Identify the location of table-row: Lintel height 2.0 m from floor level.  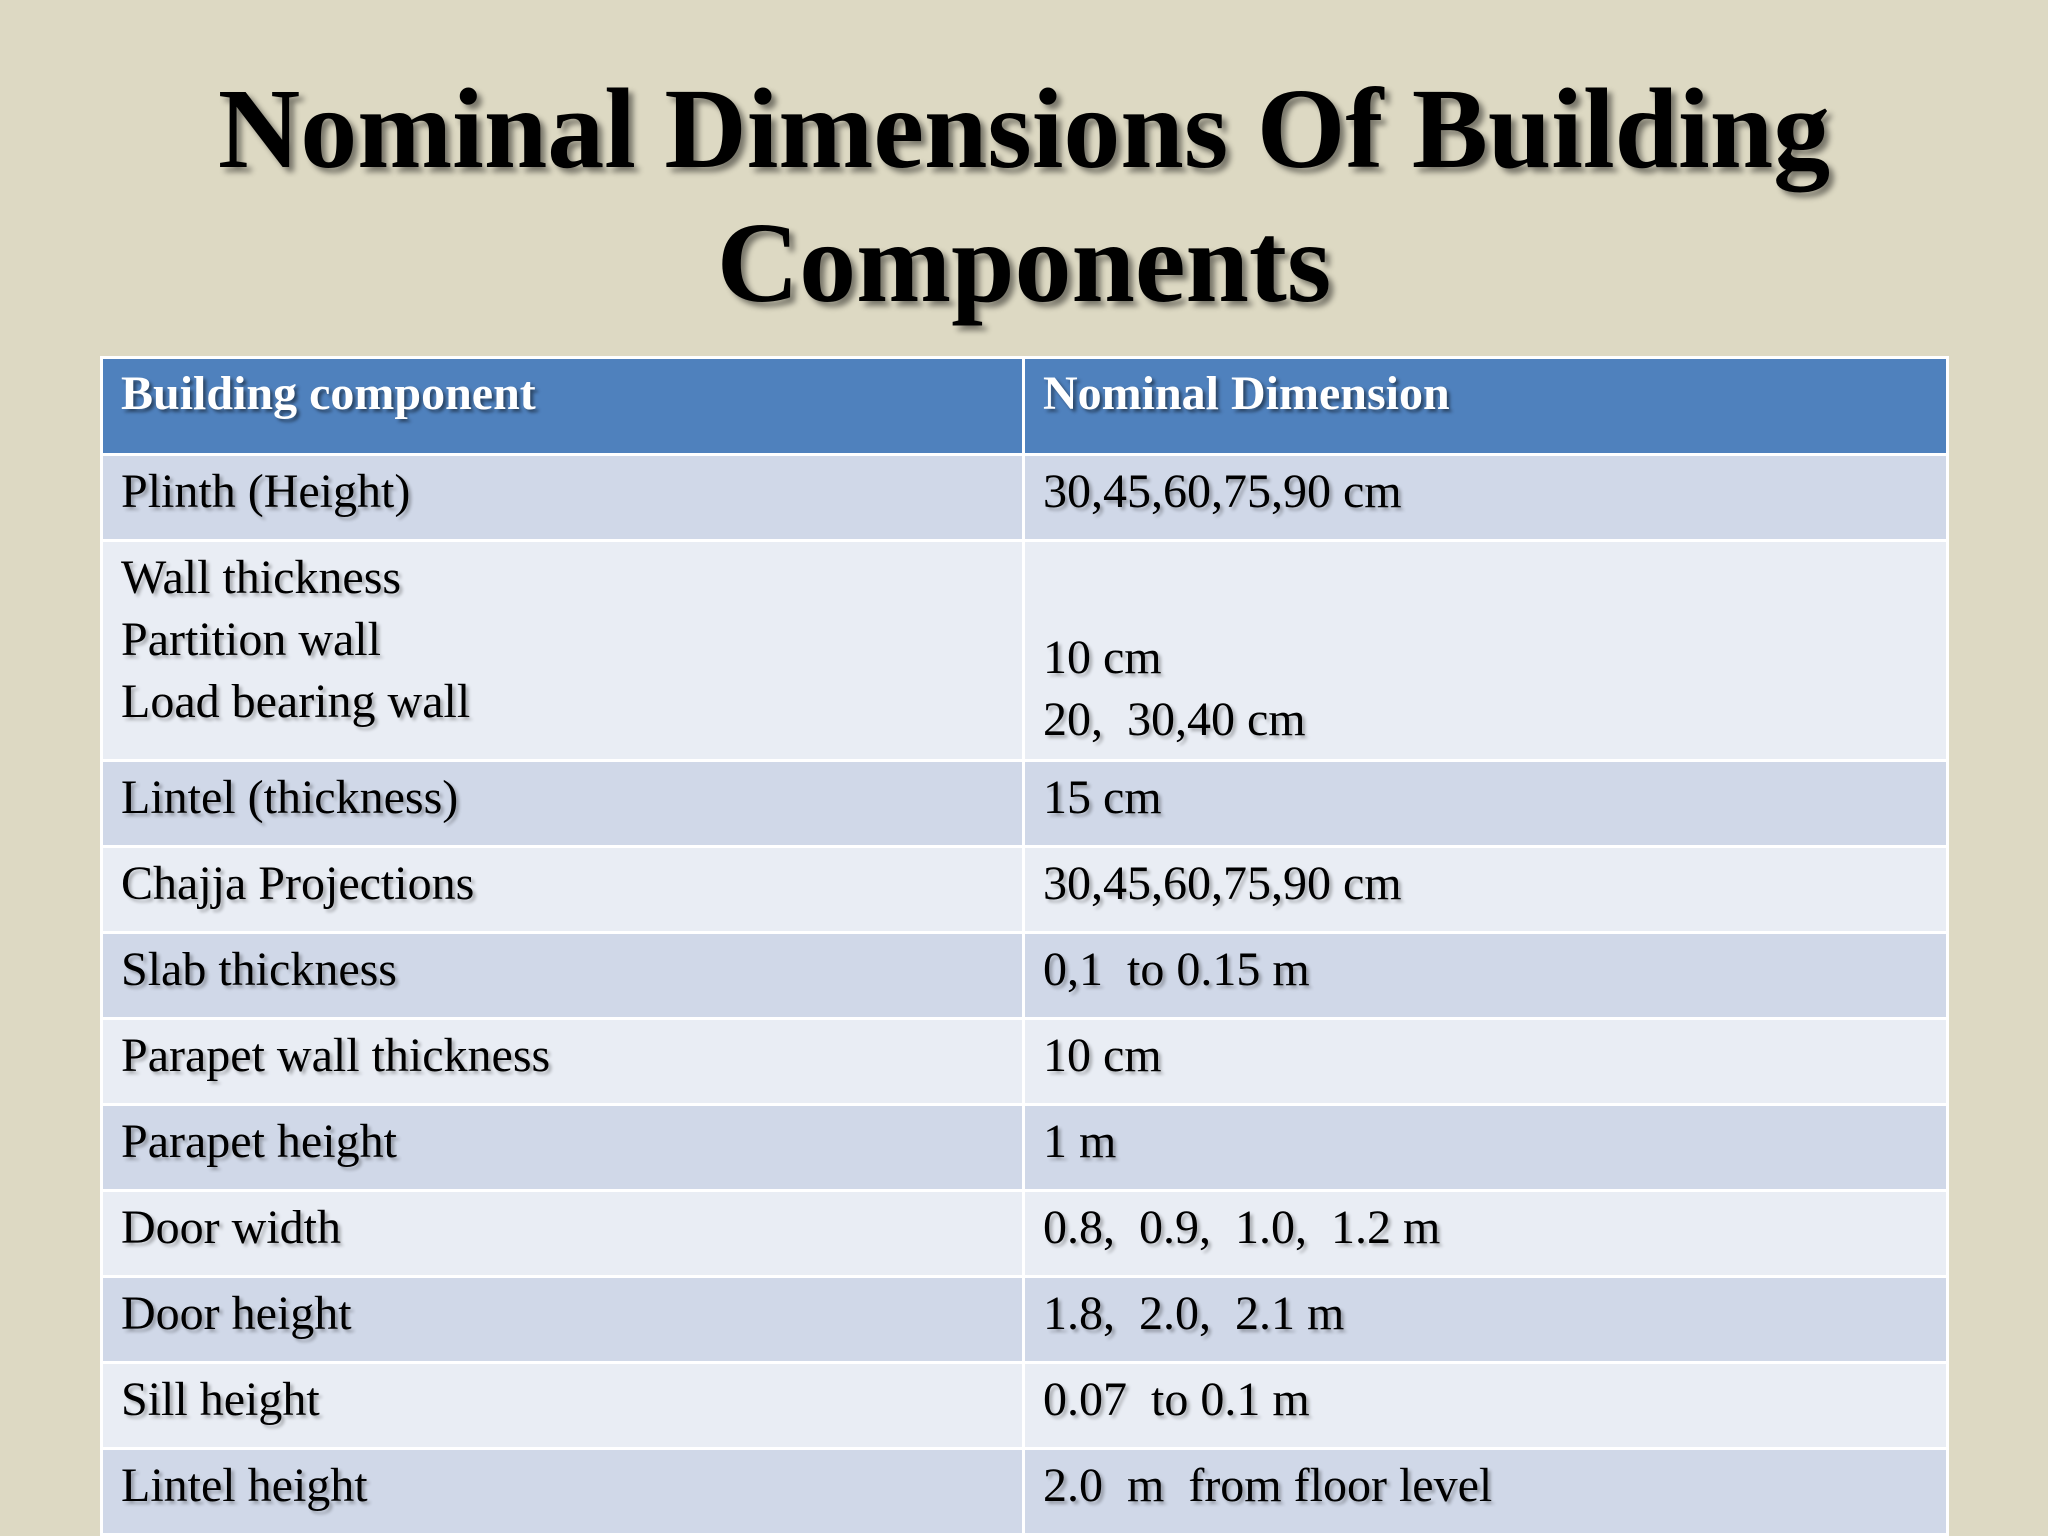
(1024, 1491).